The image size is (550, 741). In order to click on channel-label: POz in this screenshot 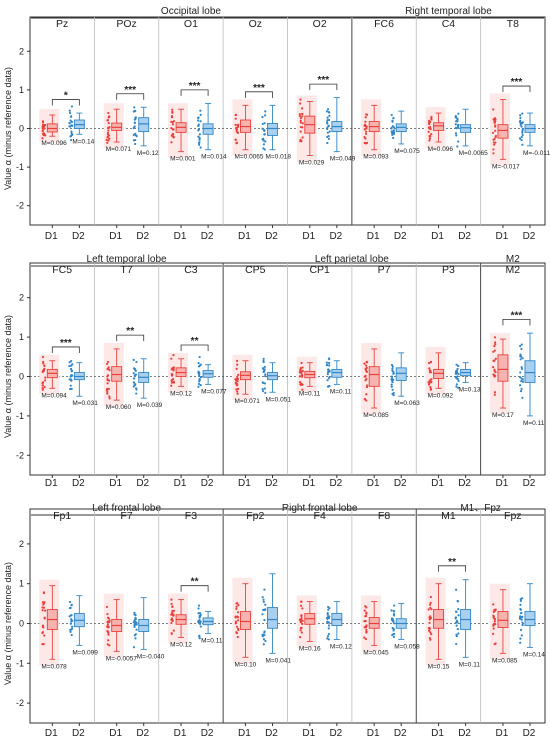, I will do `click(126, 24)`.